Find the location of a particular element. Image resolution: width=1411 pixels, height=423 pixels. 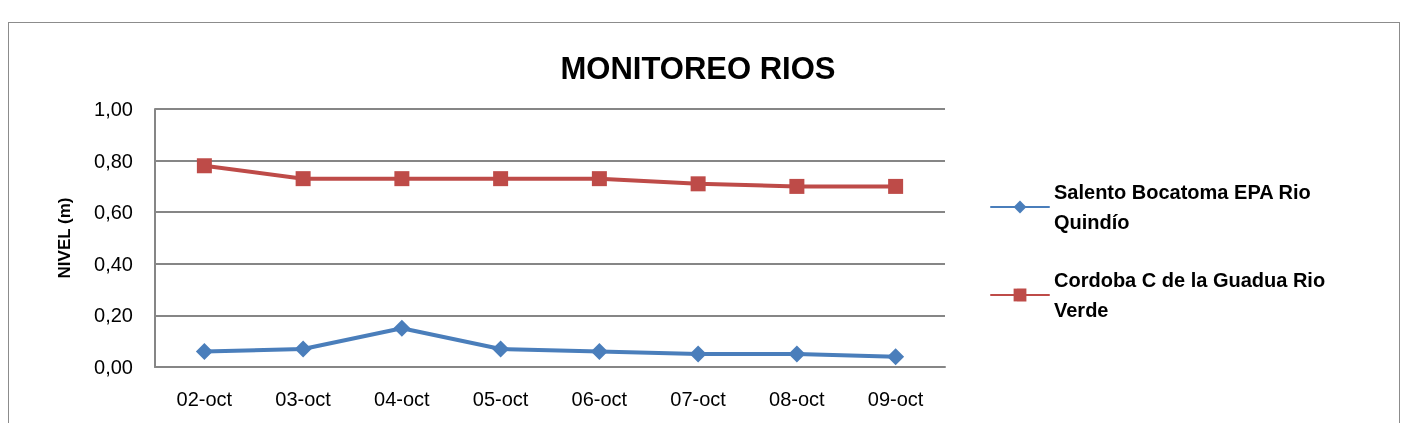

chart-title: MONITOREO RIOS is located at coordinates (698, 68).